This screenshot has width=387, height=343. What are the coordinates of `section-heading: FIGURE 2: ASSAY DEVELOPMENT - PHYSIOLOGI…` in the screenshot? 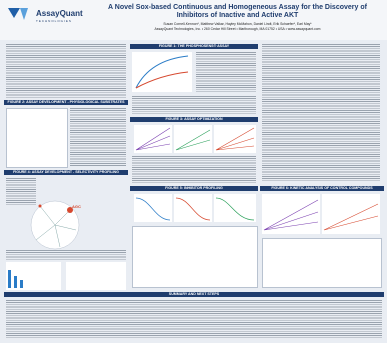 It's located at (66, 102).